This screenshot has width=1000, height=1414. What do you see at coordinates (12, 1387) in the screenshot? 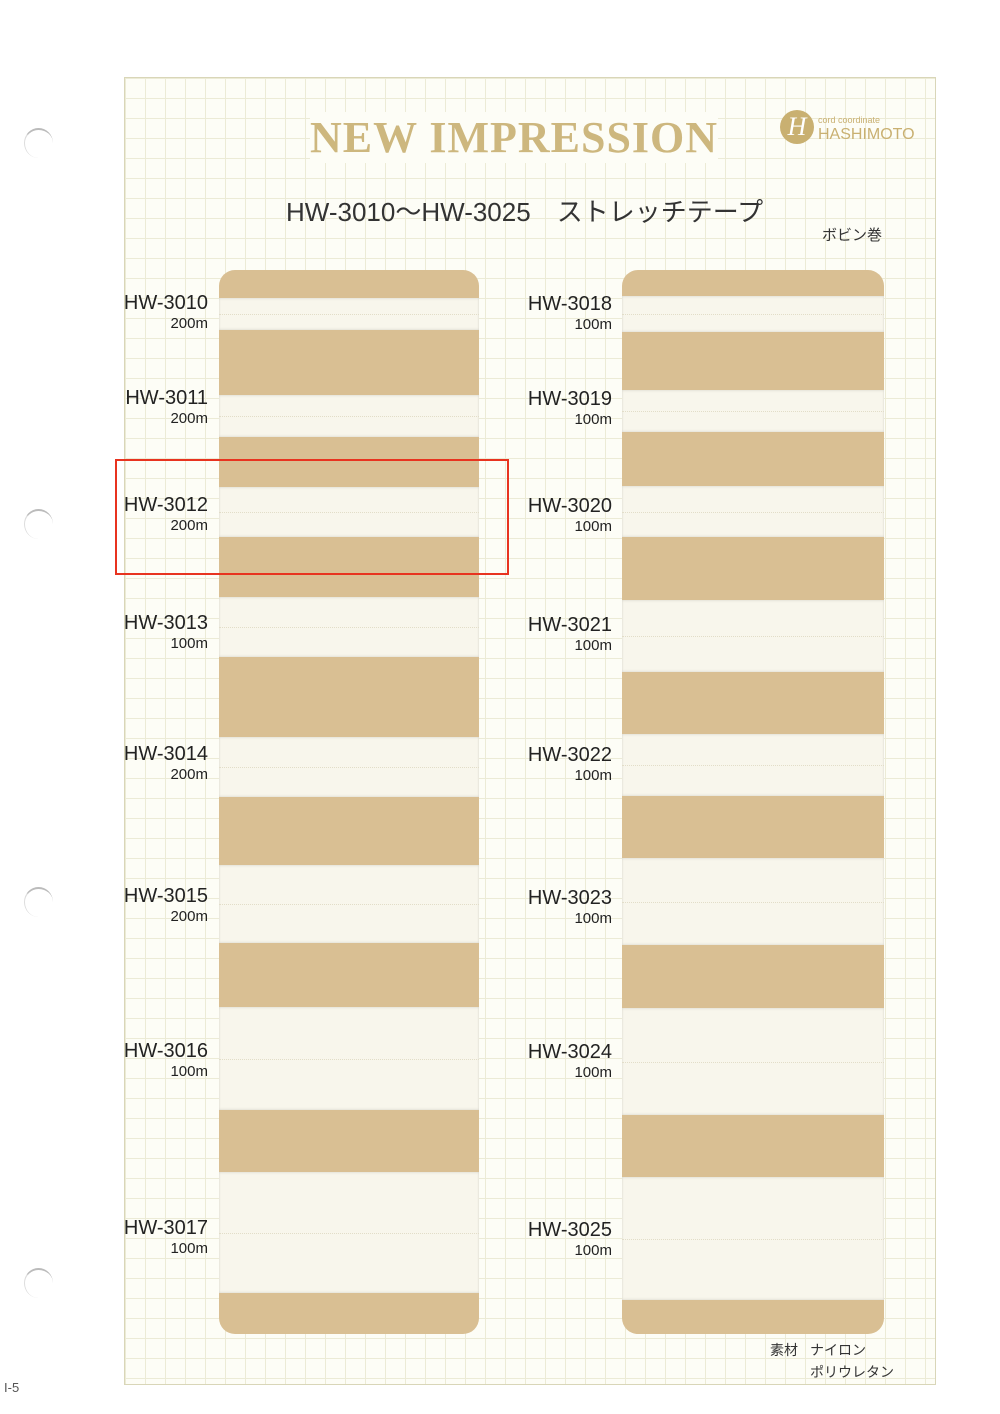
I see `page-number: I-5` at bounding box center [12, 1387].